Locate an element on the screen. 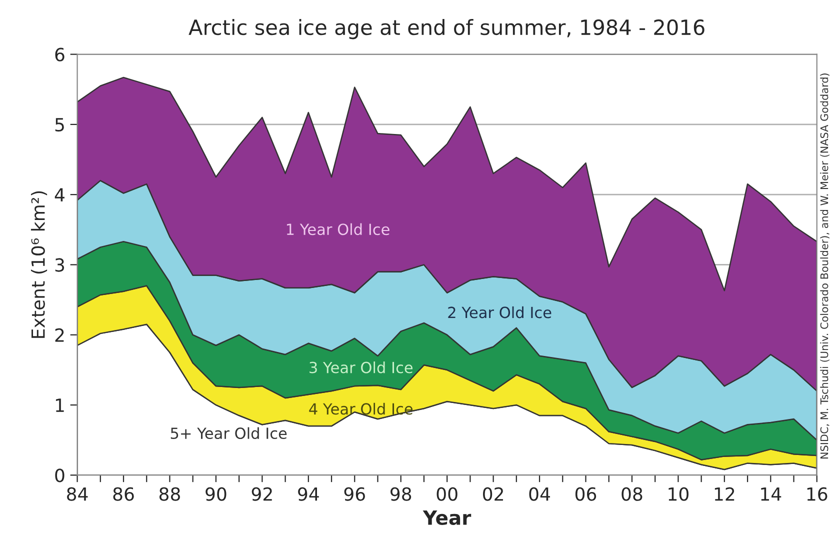 Image resolution: width=831 pixels, height=543 pixels. y-tick-label: 2 is located at coordinates (59, 335).